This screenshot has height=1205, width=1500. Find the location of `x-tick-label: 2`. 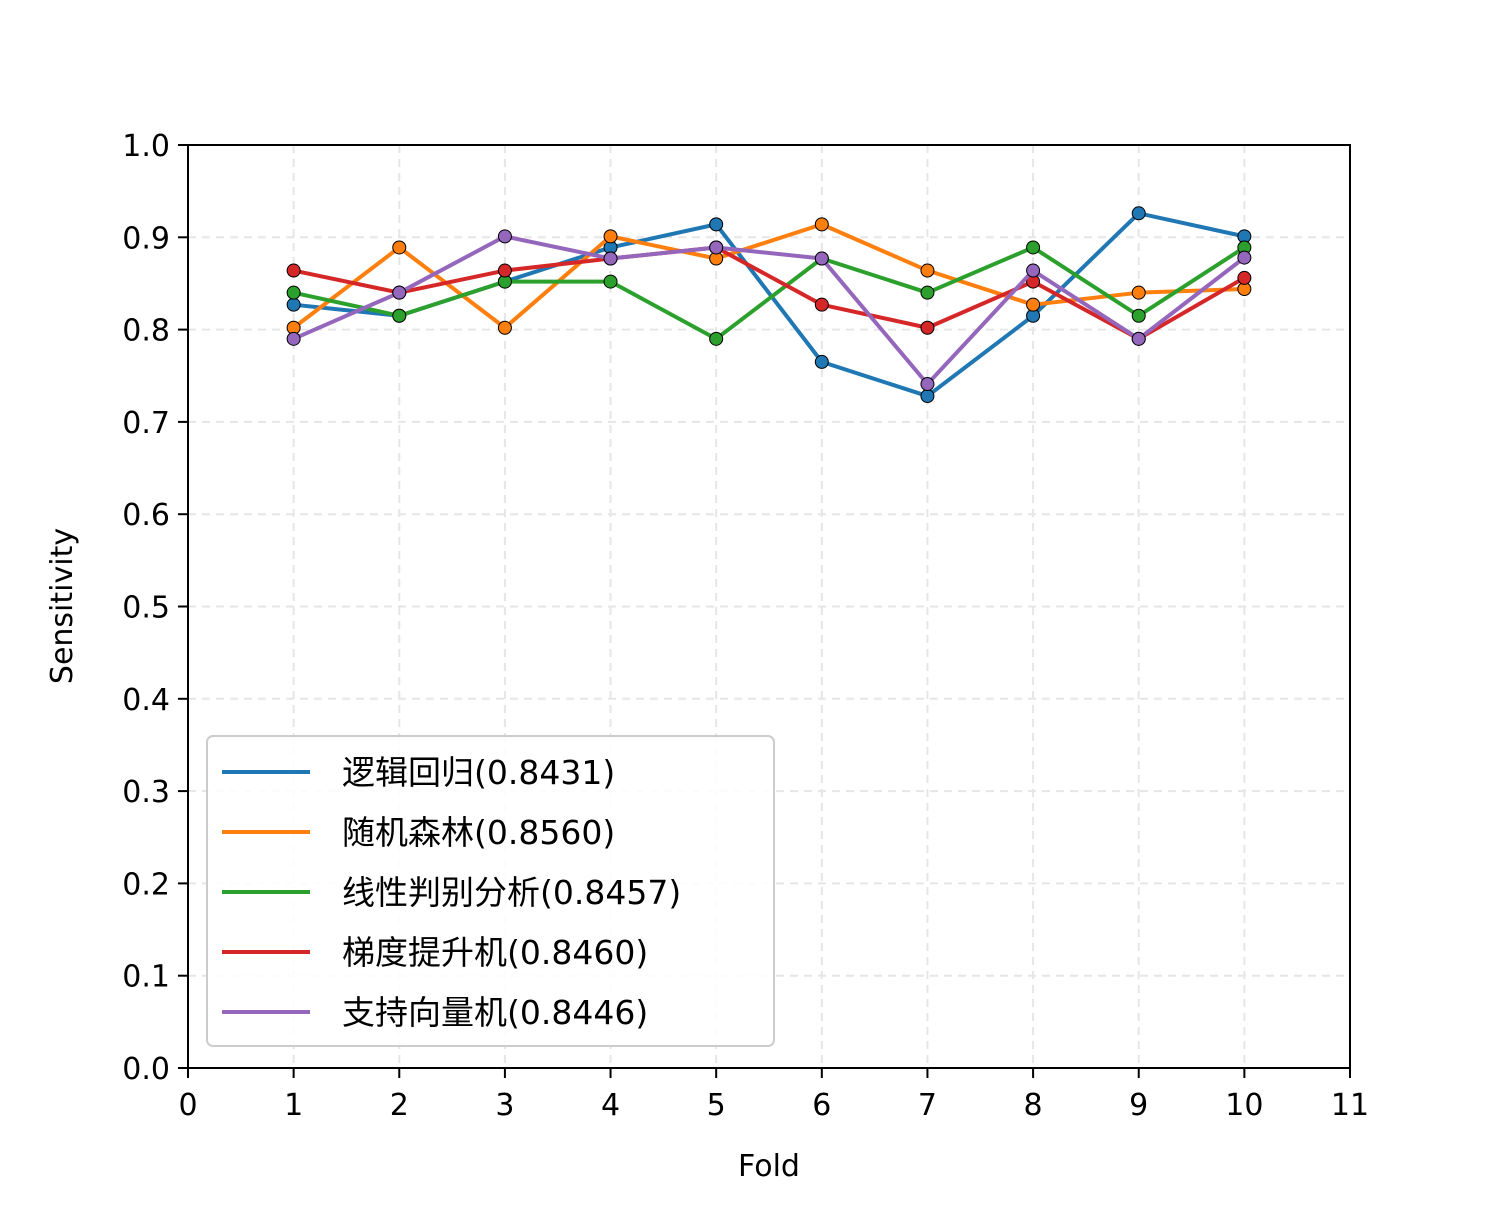

x-tick-label: 2 is located at coordinates (399, 1105).